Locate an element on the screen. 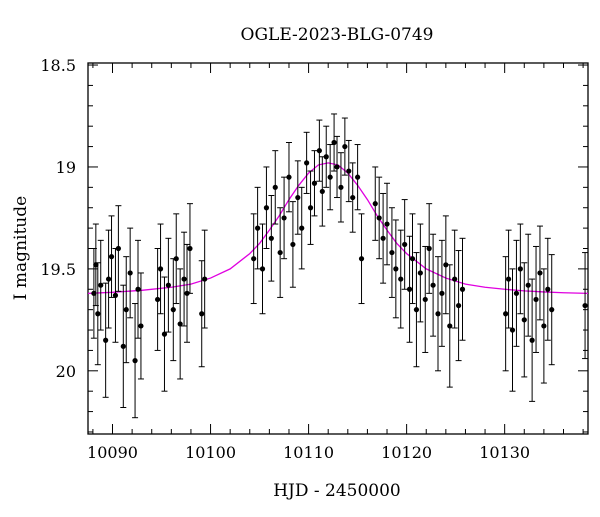 This screenshot has height=517, width=600. y-tick-label: 19.5 is located at coordinates (58, 269).